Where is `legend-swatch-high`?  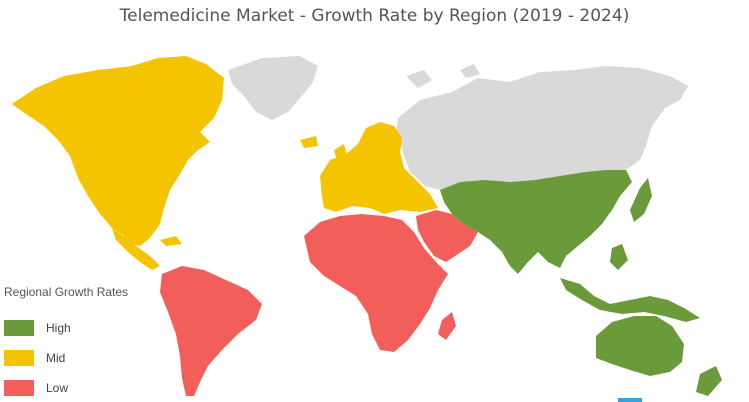 legend-swatch-high is located at coordinates (19, 328).